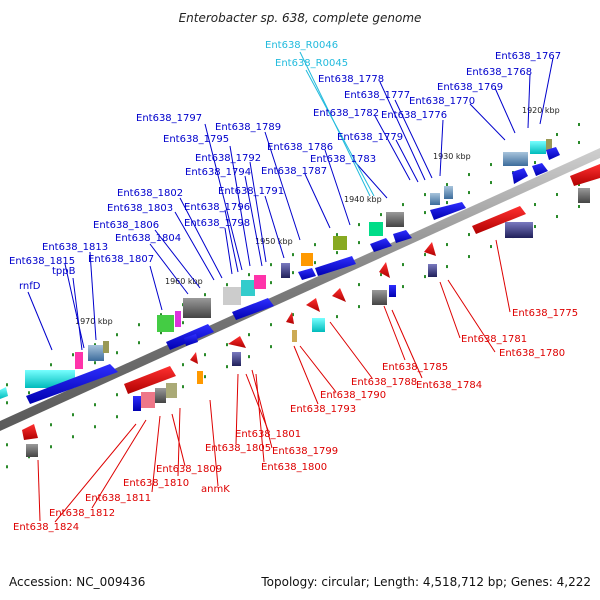 This screenshot has height=600, width=600. What do you see at coordinates (499, 72) in the screenshot?
I see `gene-label: Ent638_1768` at bounding box center [499, 72].